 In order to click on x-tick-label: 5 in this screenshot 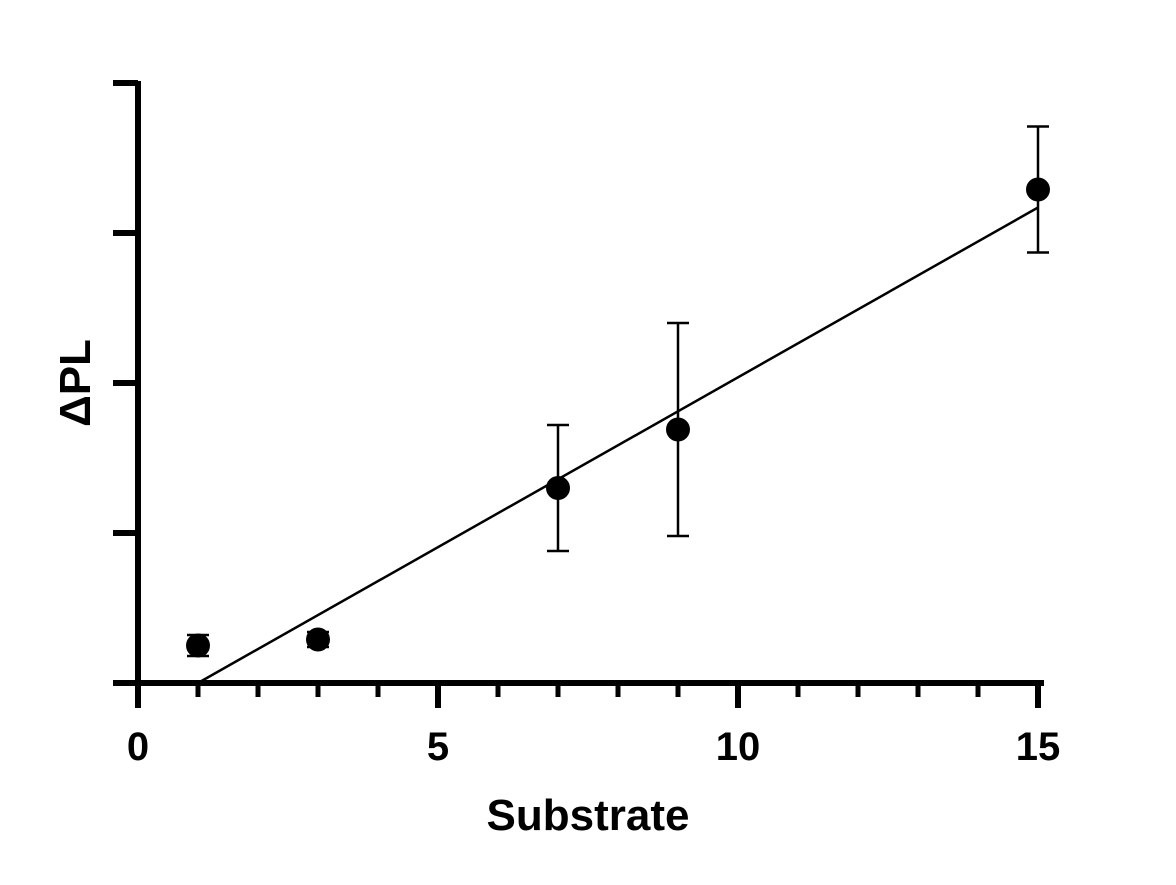, I will do `click(438, 747)`.